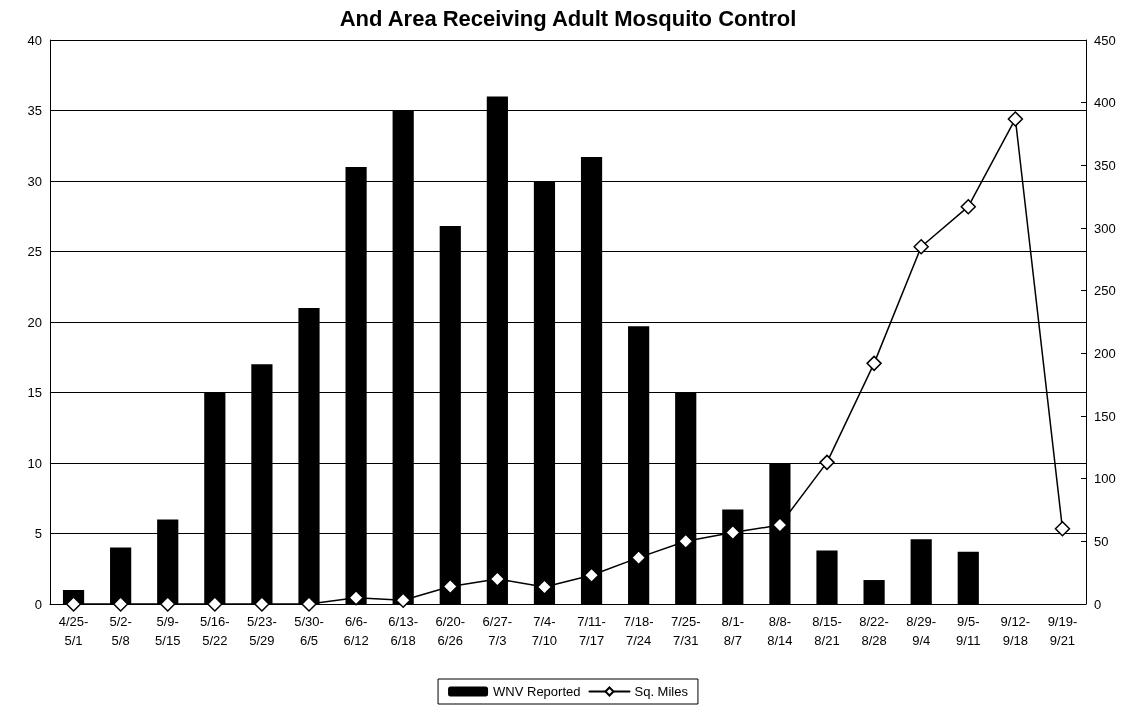 This screenshot has height=714, width=1136. I want to click on y-tick-label: 35, so click(34, 110).